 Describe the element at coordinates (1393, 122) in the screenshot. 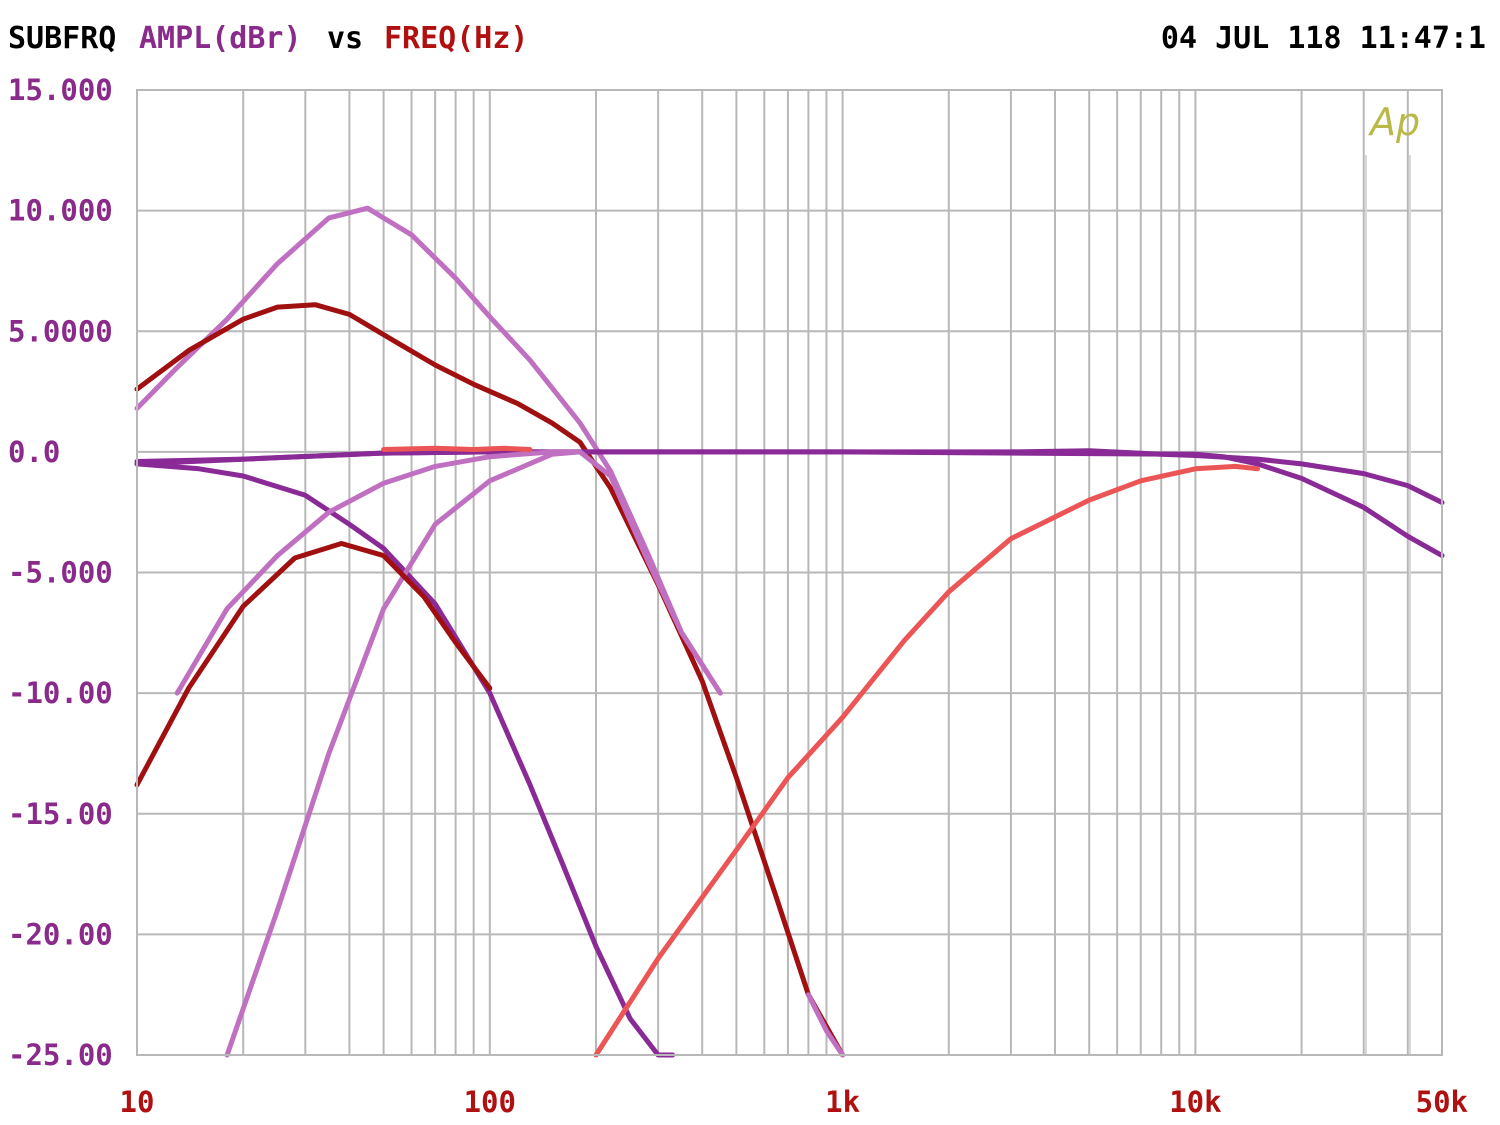

I see `ap-logo: Ap` at that location.